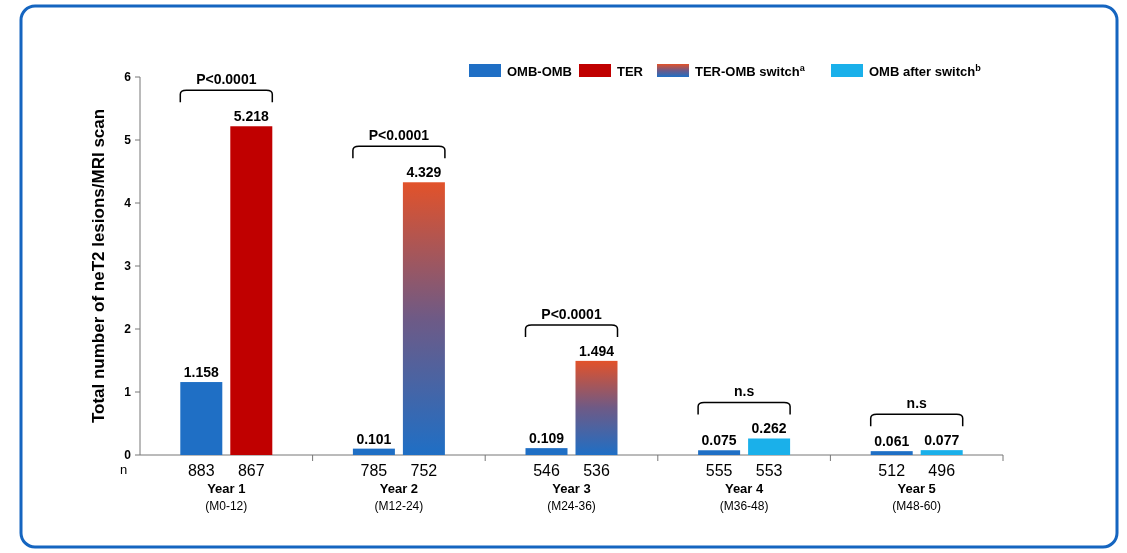  I want to click on legend-label: OMB-OMB, so click(539, 71).